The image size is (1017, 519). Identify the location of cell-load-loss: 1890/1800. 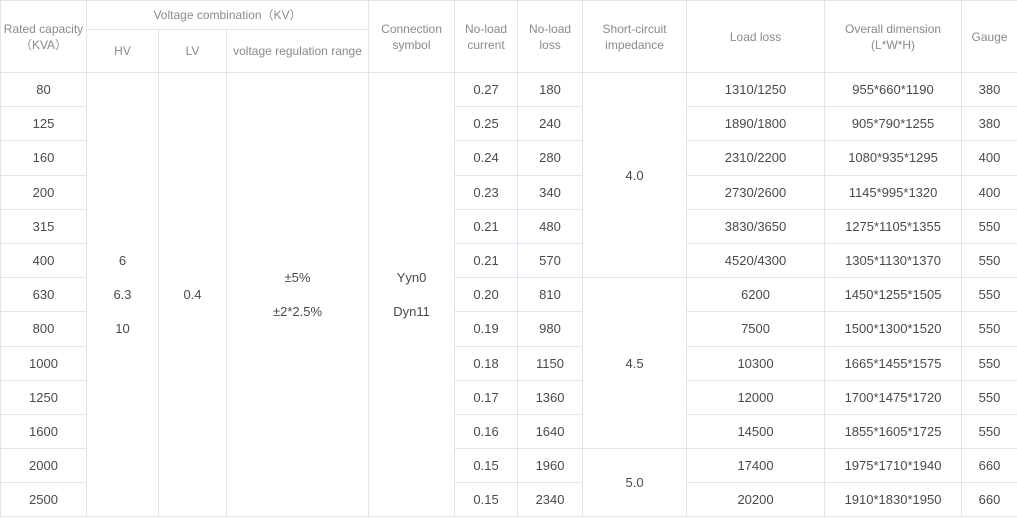
(756, 124).